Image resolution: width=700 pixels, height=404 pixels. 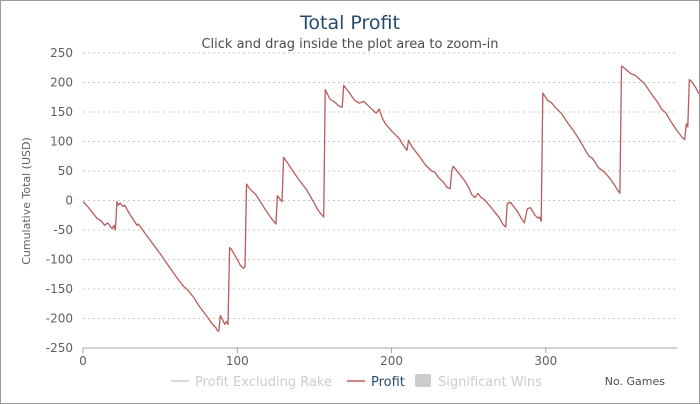 What do you see at coordinates (61, 53) in the screenshot?
I see `y-tick-label: 250` at bounding box center [61, 53].